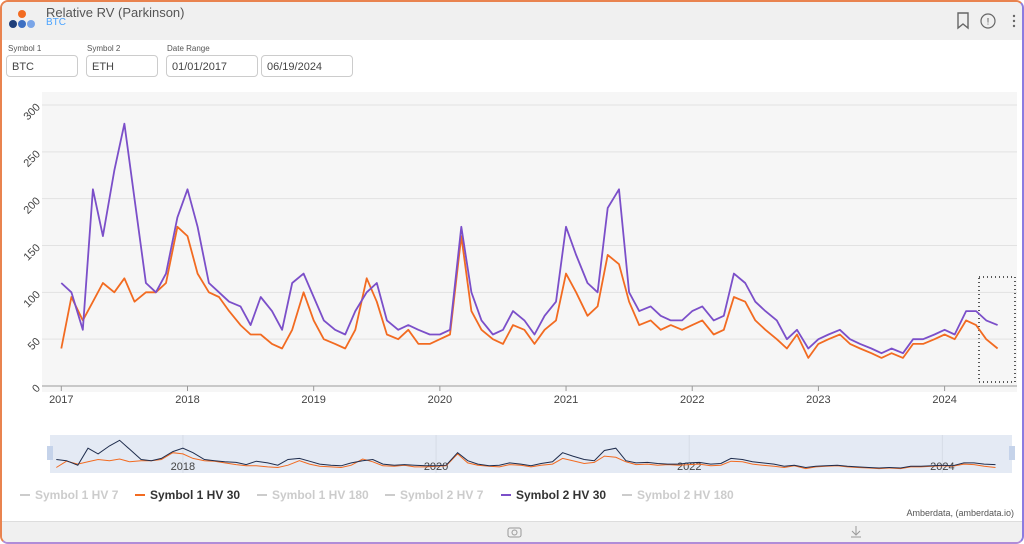 This screenshot has width=1024, height=544. What do you see at coordinates (942, 467) in the screenshot?
I see `navigator-label: 2024` at bounding box center [942, 467].